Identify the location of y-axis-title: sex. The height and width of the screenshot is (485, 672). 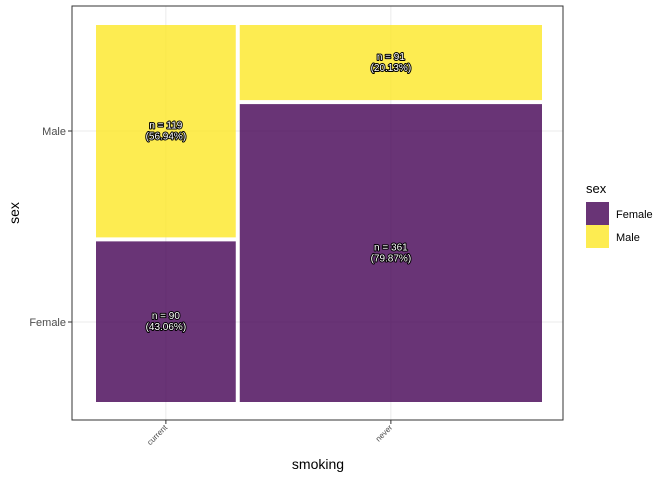
(14, 213).